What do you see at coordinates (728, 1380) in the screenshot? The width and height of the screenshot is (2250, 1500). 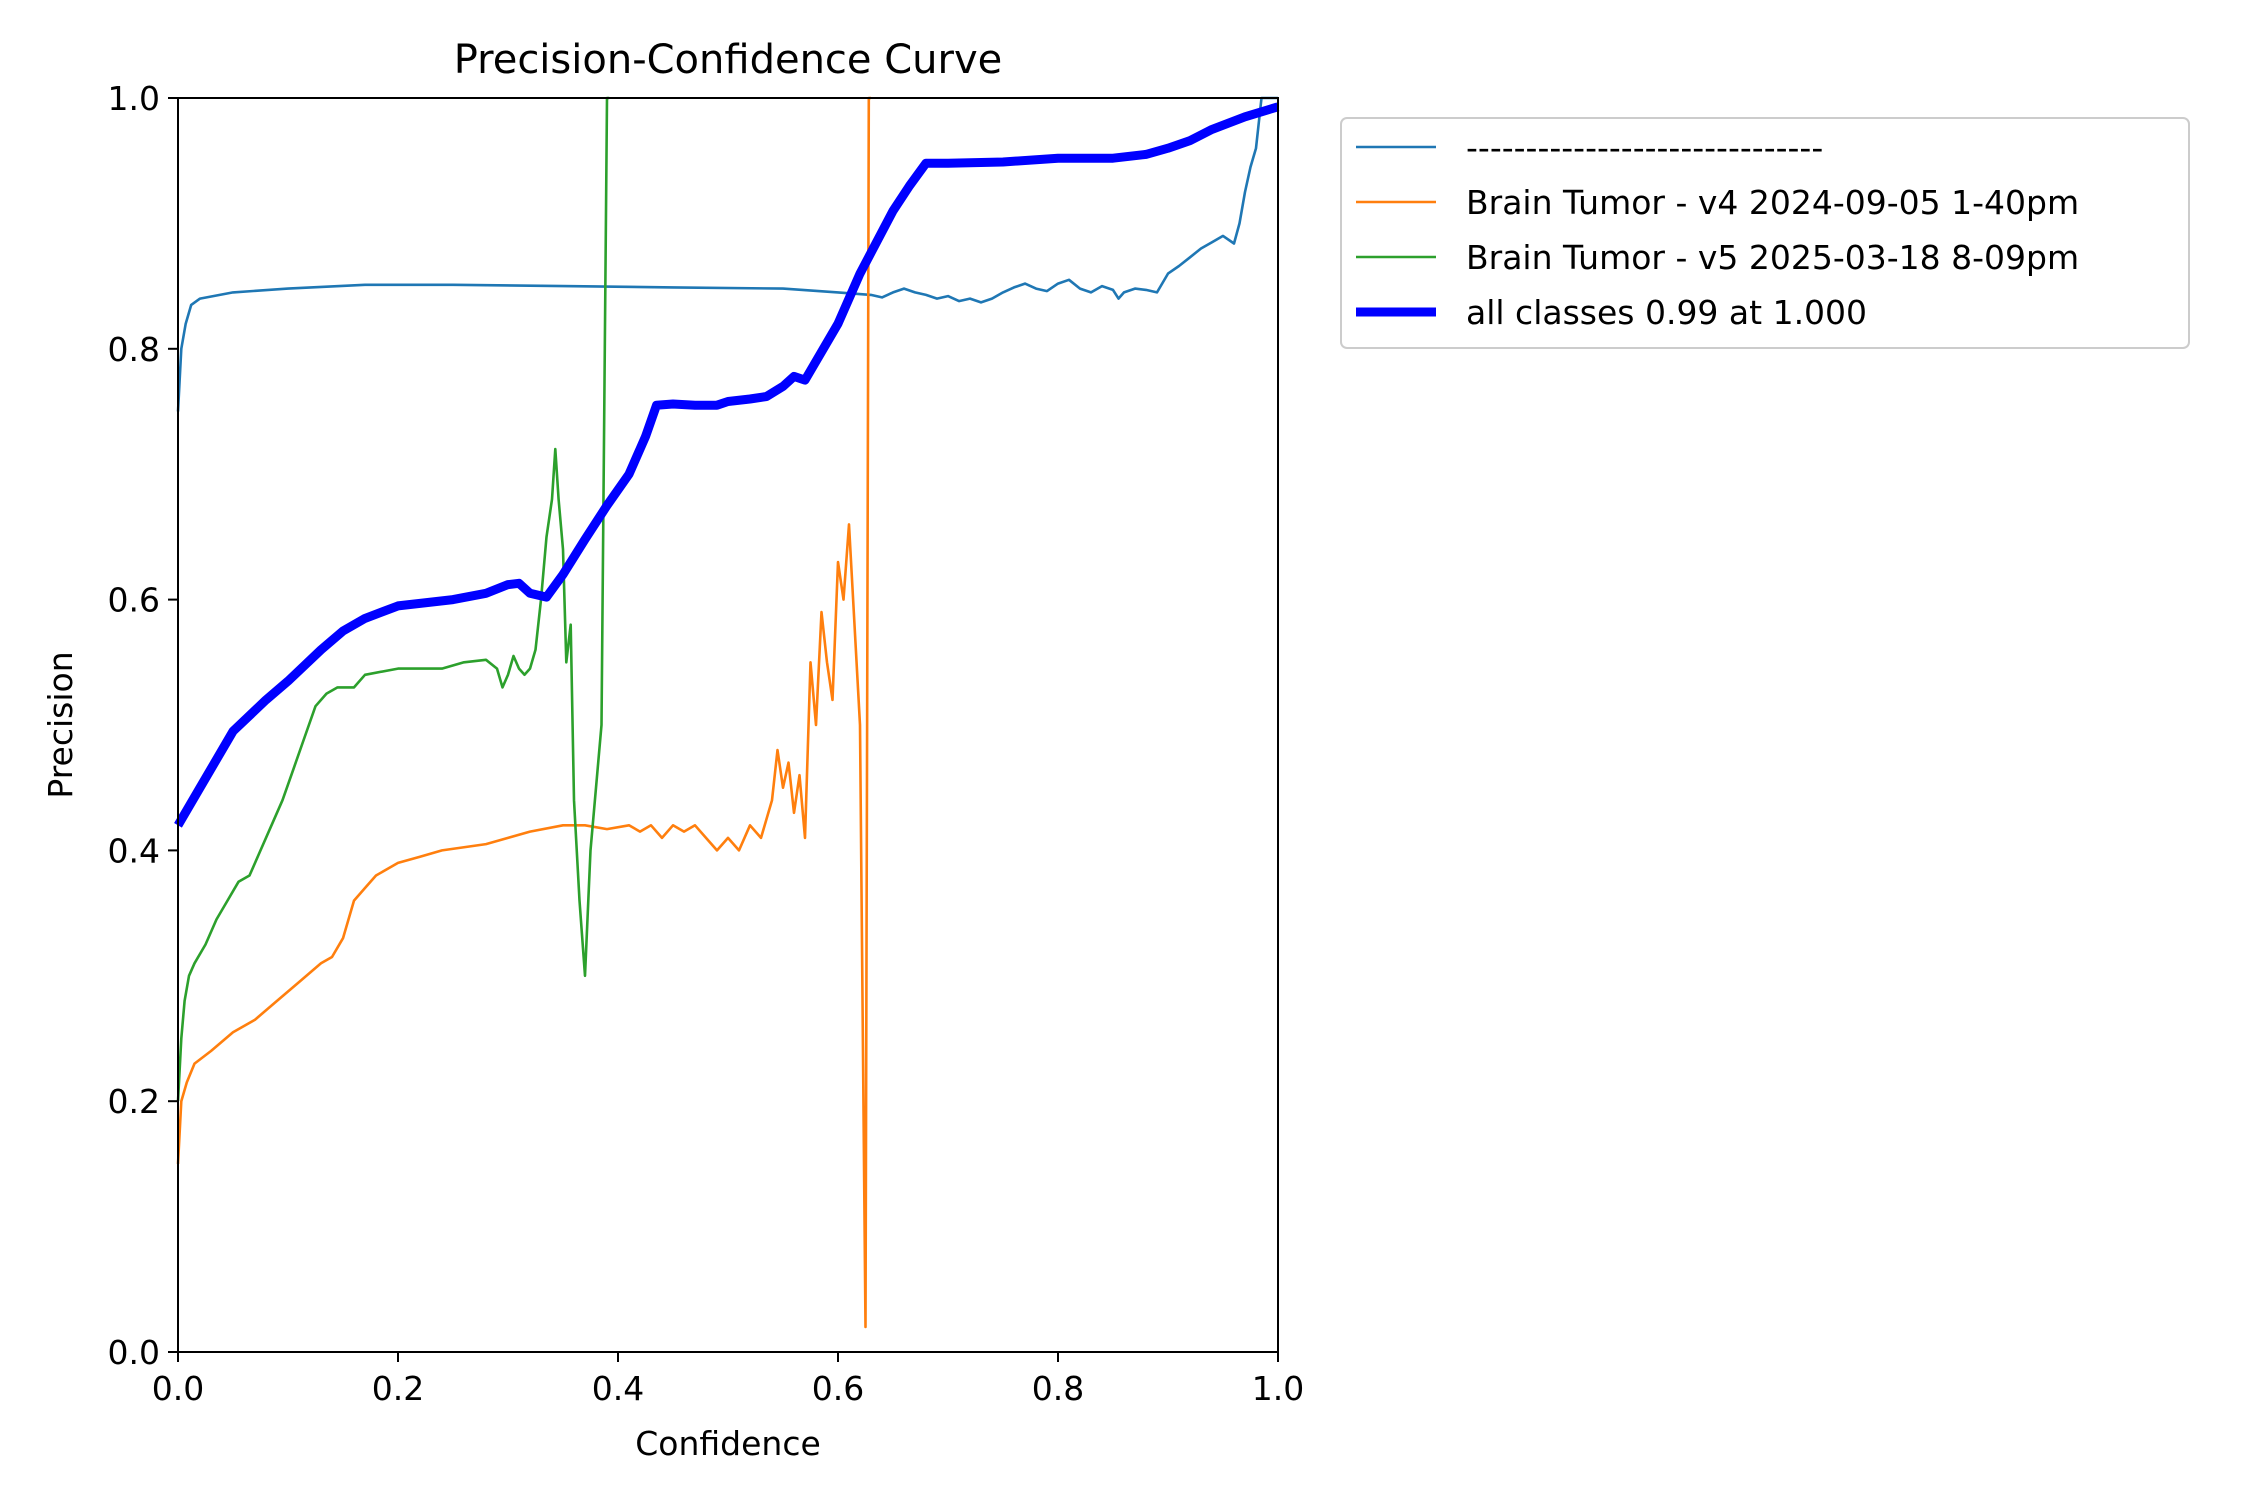 I see `x-axis: 0.0 0.2 0.4 0.6 0.8 1.0` at bounding box center [728, 1380].